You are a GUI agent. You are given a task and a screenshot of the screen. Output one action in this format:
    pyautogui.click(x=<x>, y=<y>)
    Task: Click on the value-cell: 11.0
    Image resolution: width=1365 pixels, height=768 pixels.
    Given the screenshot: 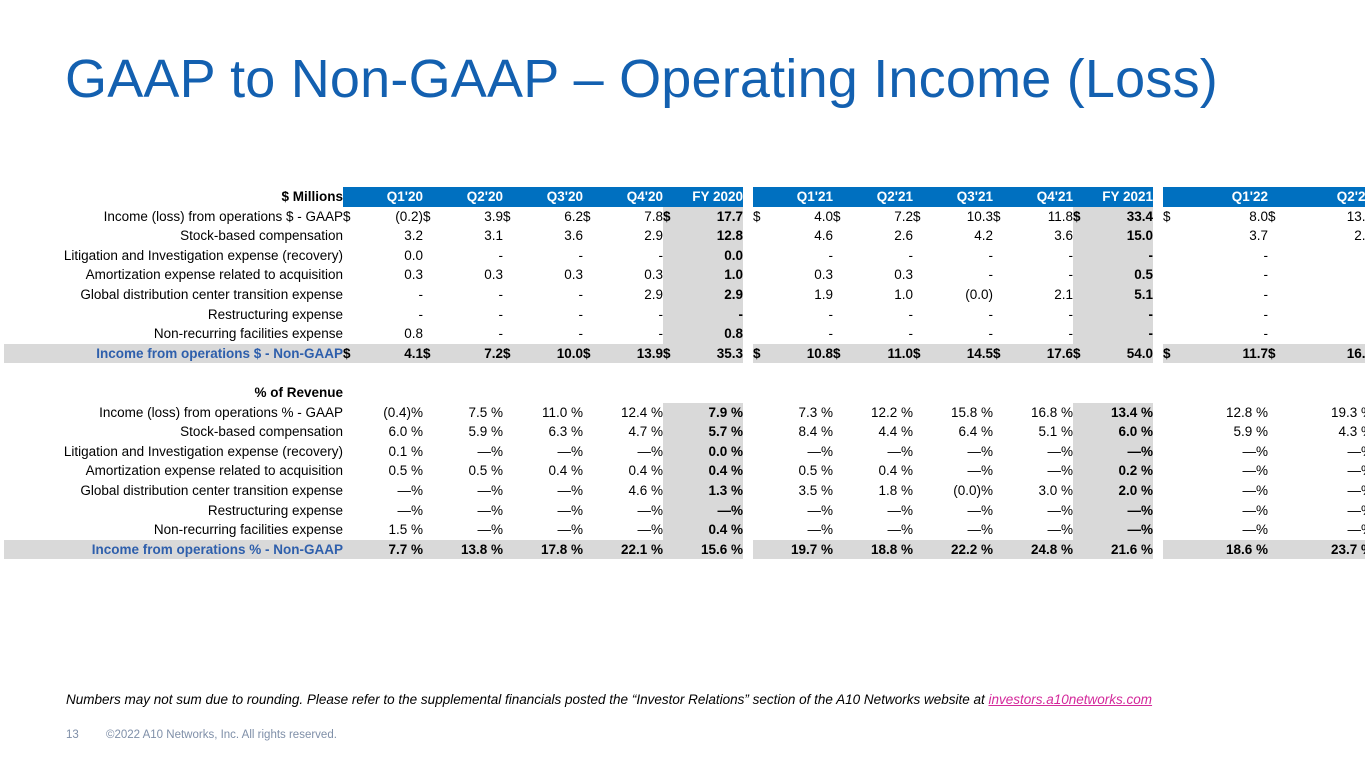 What is the action you would take?
    pyautogui.click(x=883, y=353)
    